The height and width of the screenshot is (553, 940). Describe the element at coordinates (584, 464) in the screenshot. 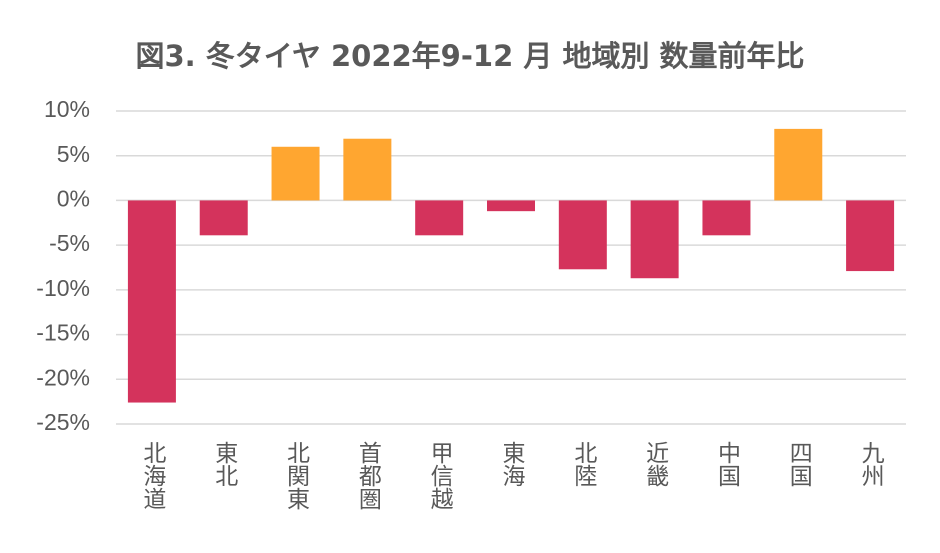

I see `x-tick-label: 北陸` at that location.